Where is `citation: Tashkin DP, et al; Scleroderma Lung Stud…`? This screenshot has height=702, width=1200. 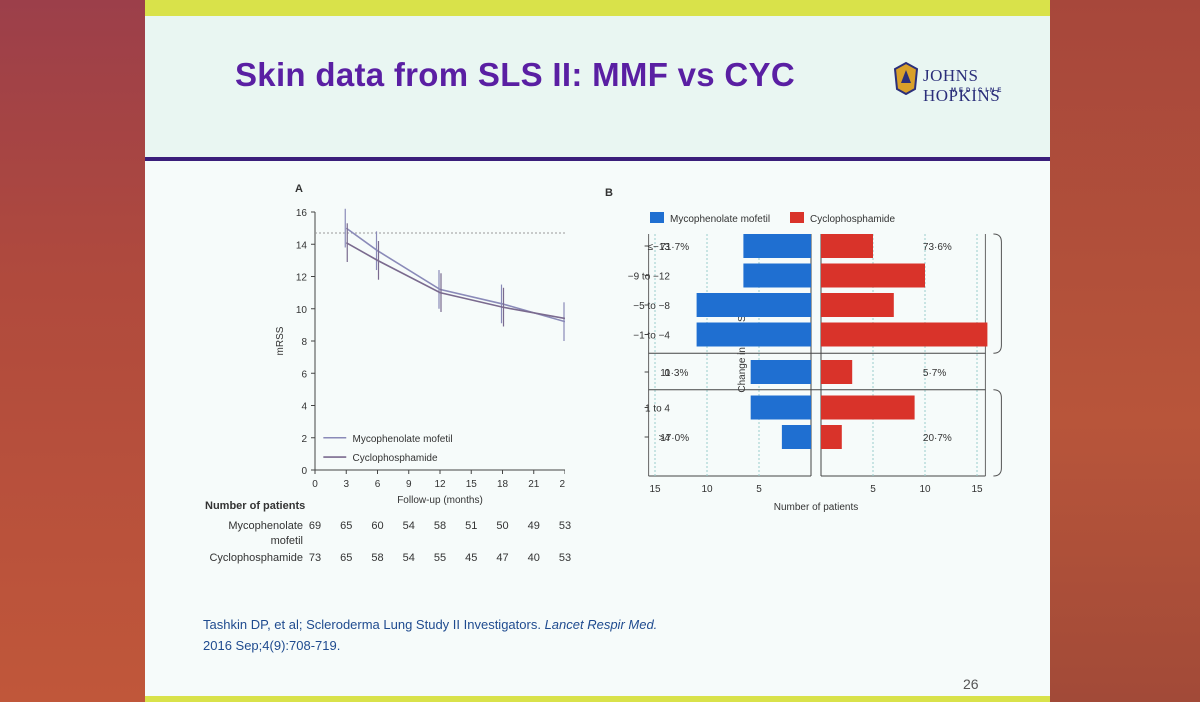 citation: Tashkin DP, et al; Scleroderma Lung Stud… is located at coordinates (430, 635).